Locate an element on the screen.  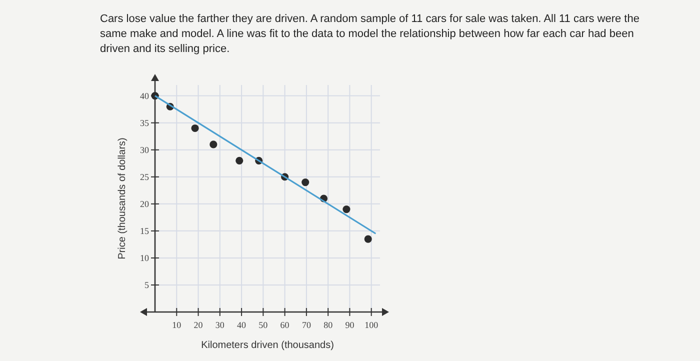
x-tick-label: 10 is located at coordinates (177, 325).